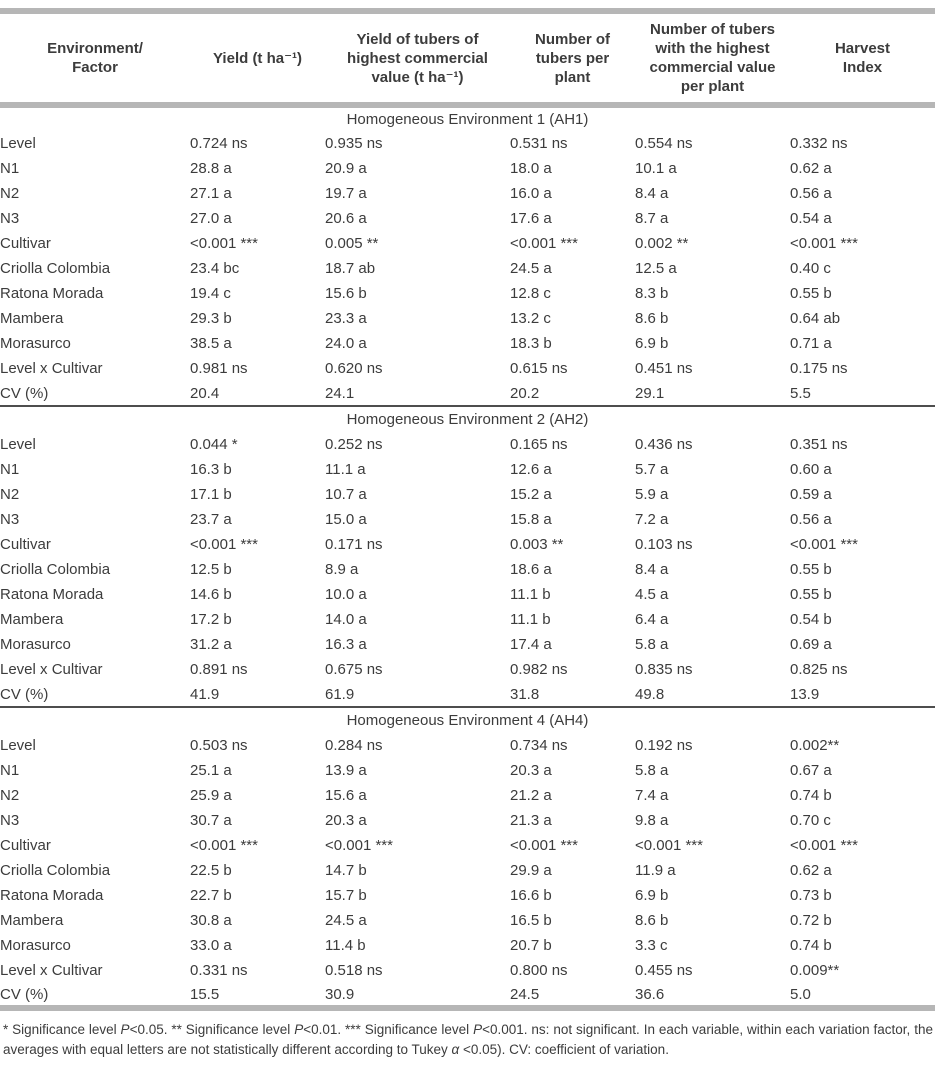 This screenshot has width=935, height=1065. I want to click on table-cell: 0.60 a, so click(811, 469).